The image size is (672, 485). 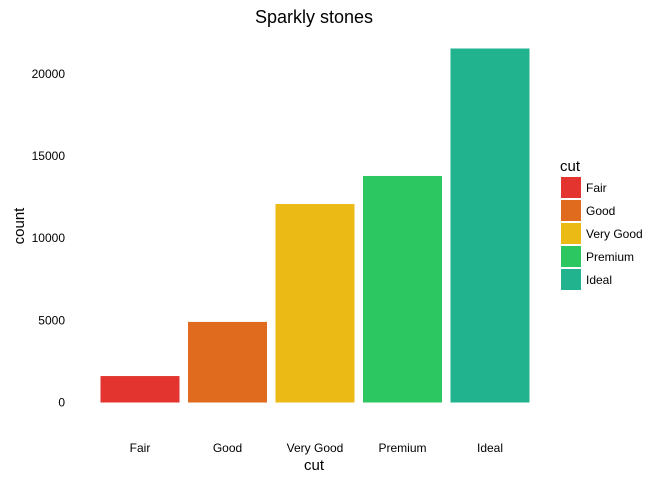 I want to click on x-tick-label: Good, so click(x=227, y=448).